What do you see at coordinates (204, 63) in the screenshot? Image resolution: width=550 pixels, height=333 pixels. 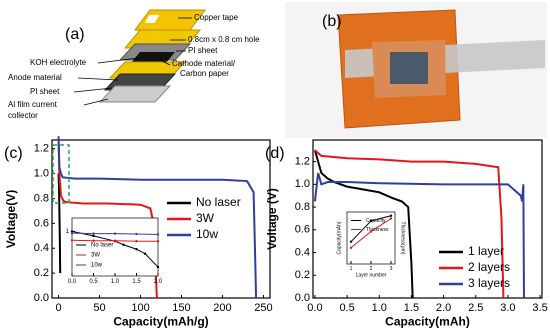 I see `diagram-label: Cathode material/` at bounding box center [204, 63].